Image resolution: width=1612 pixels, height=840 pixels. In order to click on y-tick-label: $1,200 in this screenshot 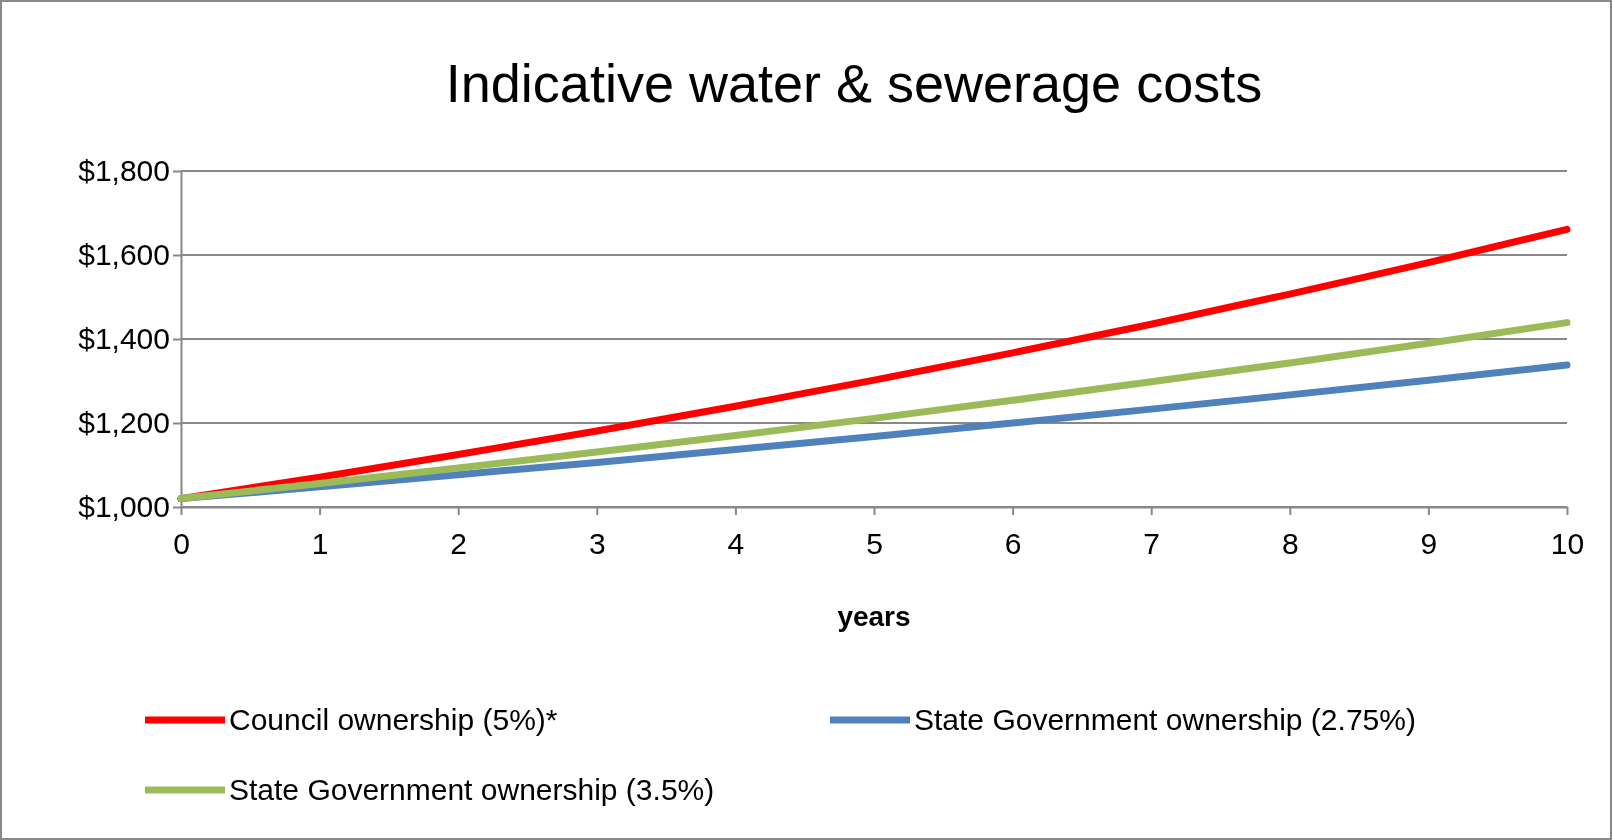, I will do `click(124, 423)`.